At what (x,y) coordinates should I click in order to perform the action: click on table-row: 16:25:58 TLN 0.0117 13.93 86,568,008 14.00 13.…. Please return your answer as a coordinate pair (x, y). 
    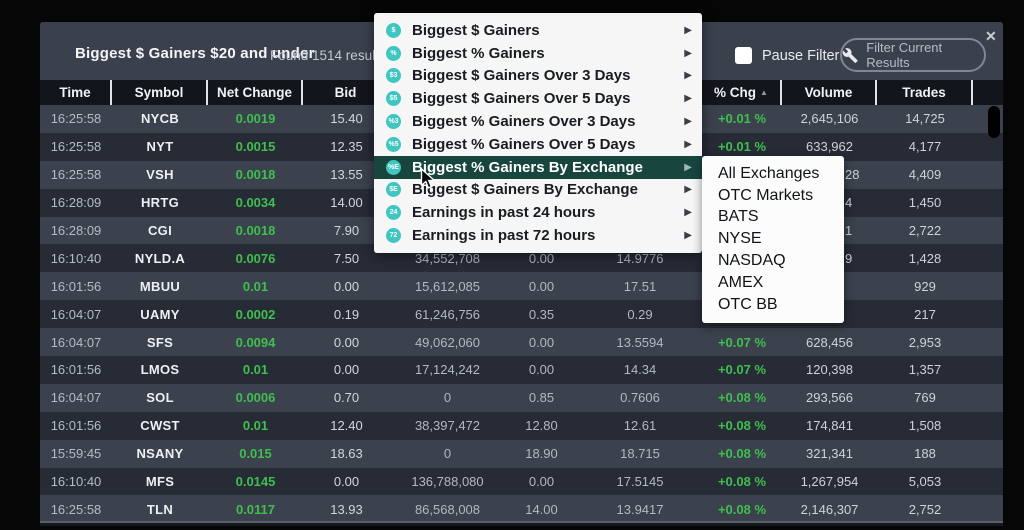
    Looking at the image, I should click on (521, 509).